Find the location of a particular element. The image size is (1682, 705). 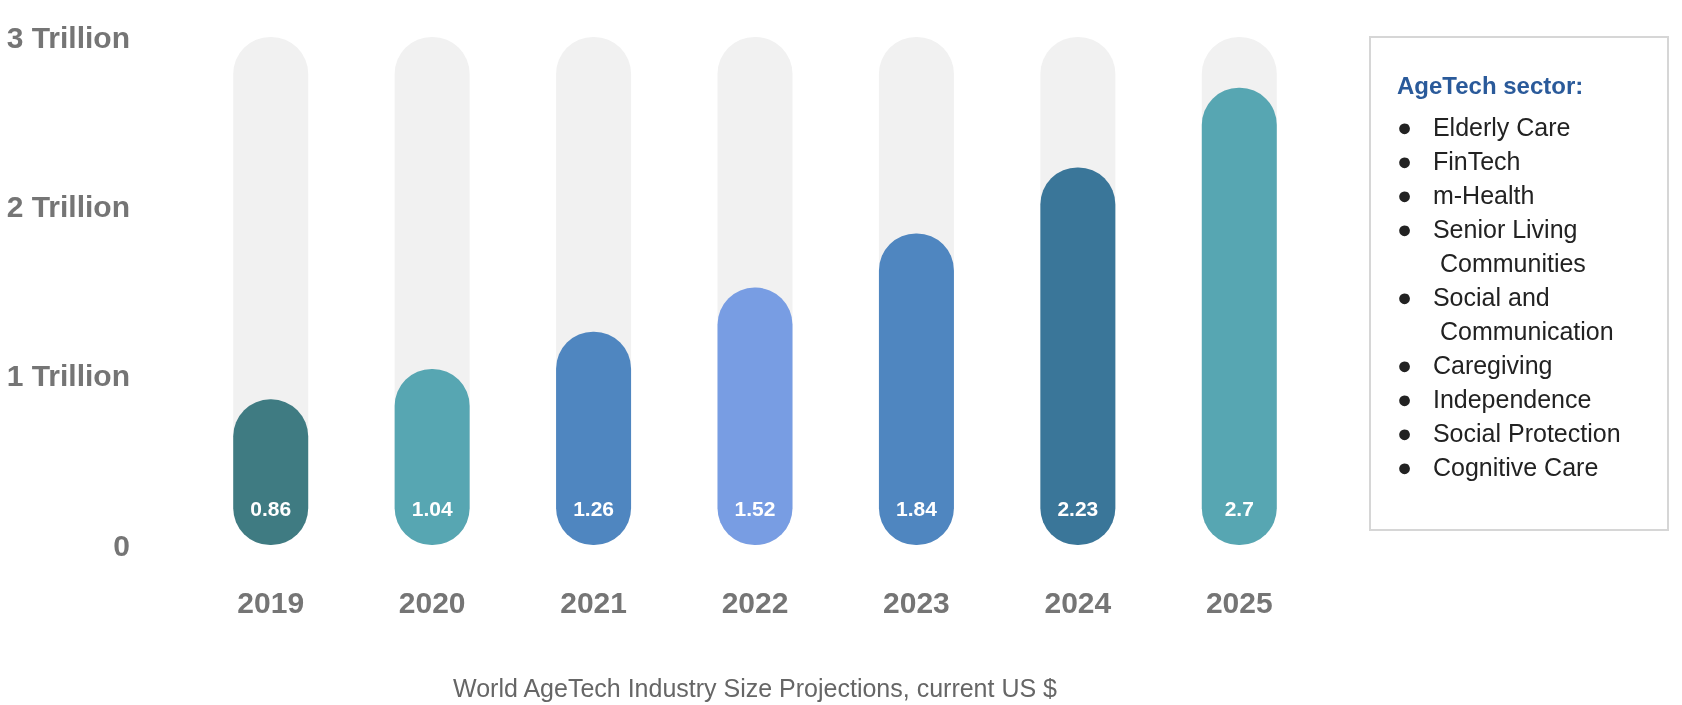

text: AgeTech sector: is located at coordinates (1491, 86).